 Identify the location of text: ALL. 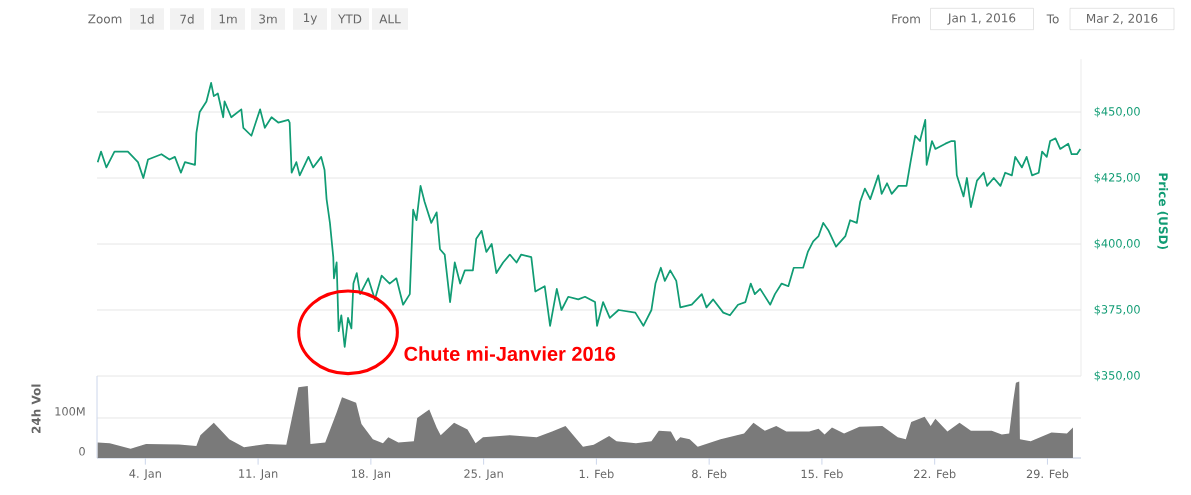
(390, 19).